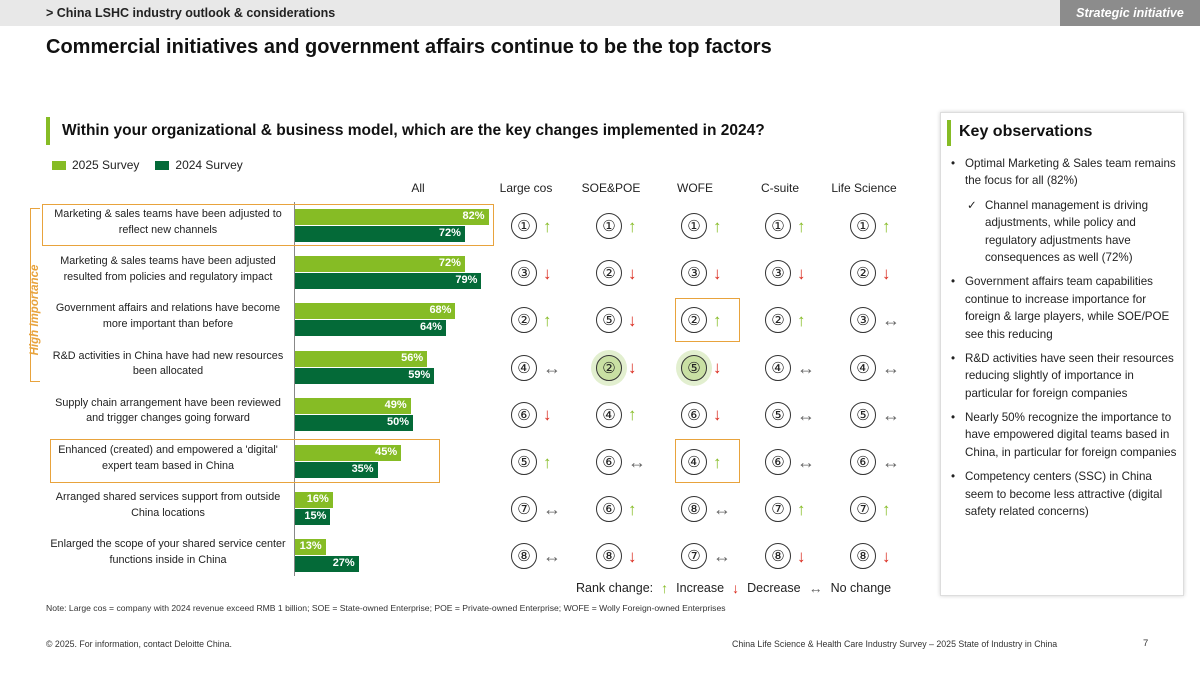 Image resolution: width=1200 pixels, height=675 pixels. I want to click on rank-cell: ② ↓, so click(626, 368).